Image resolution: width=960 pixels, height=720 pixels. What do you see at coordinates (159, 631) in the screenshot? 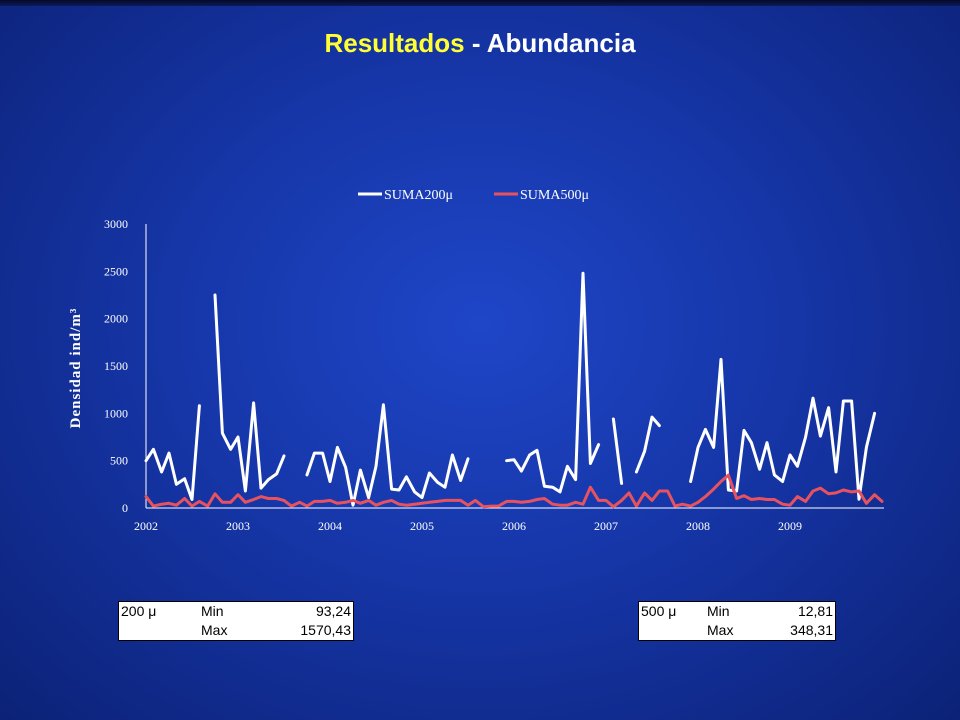
I see `stats-200-empty` at bounding box center [159, 631].